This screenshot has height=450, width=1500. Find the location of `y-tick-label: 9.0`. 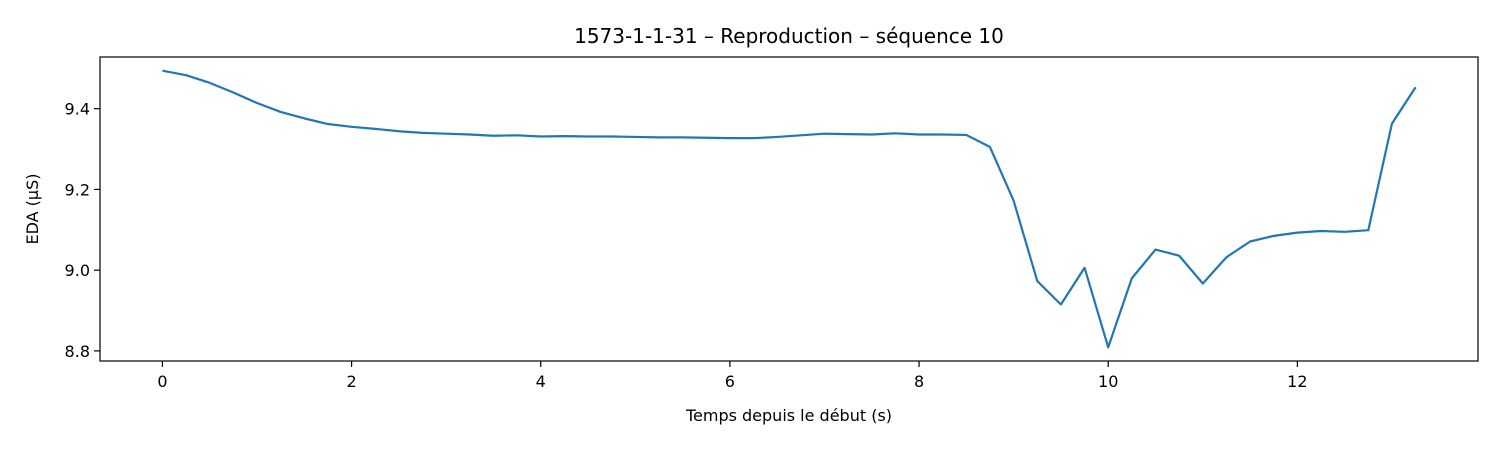

y-tick-label: 9.0 is located at coordinates (77, 270).